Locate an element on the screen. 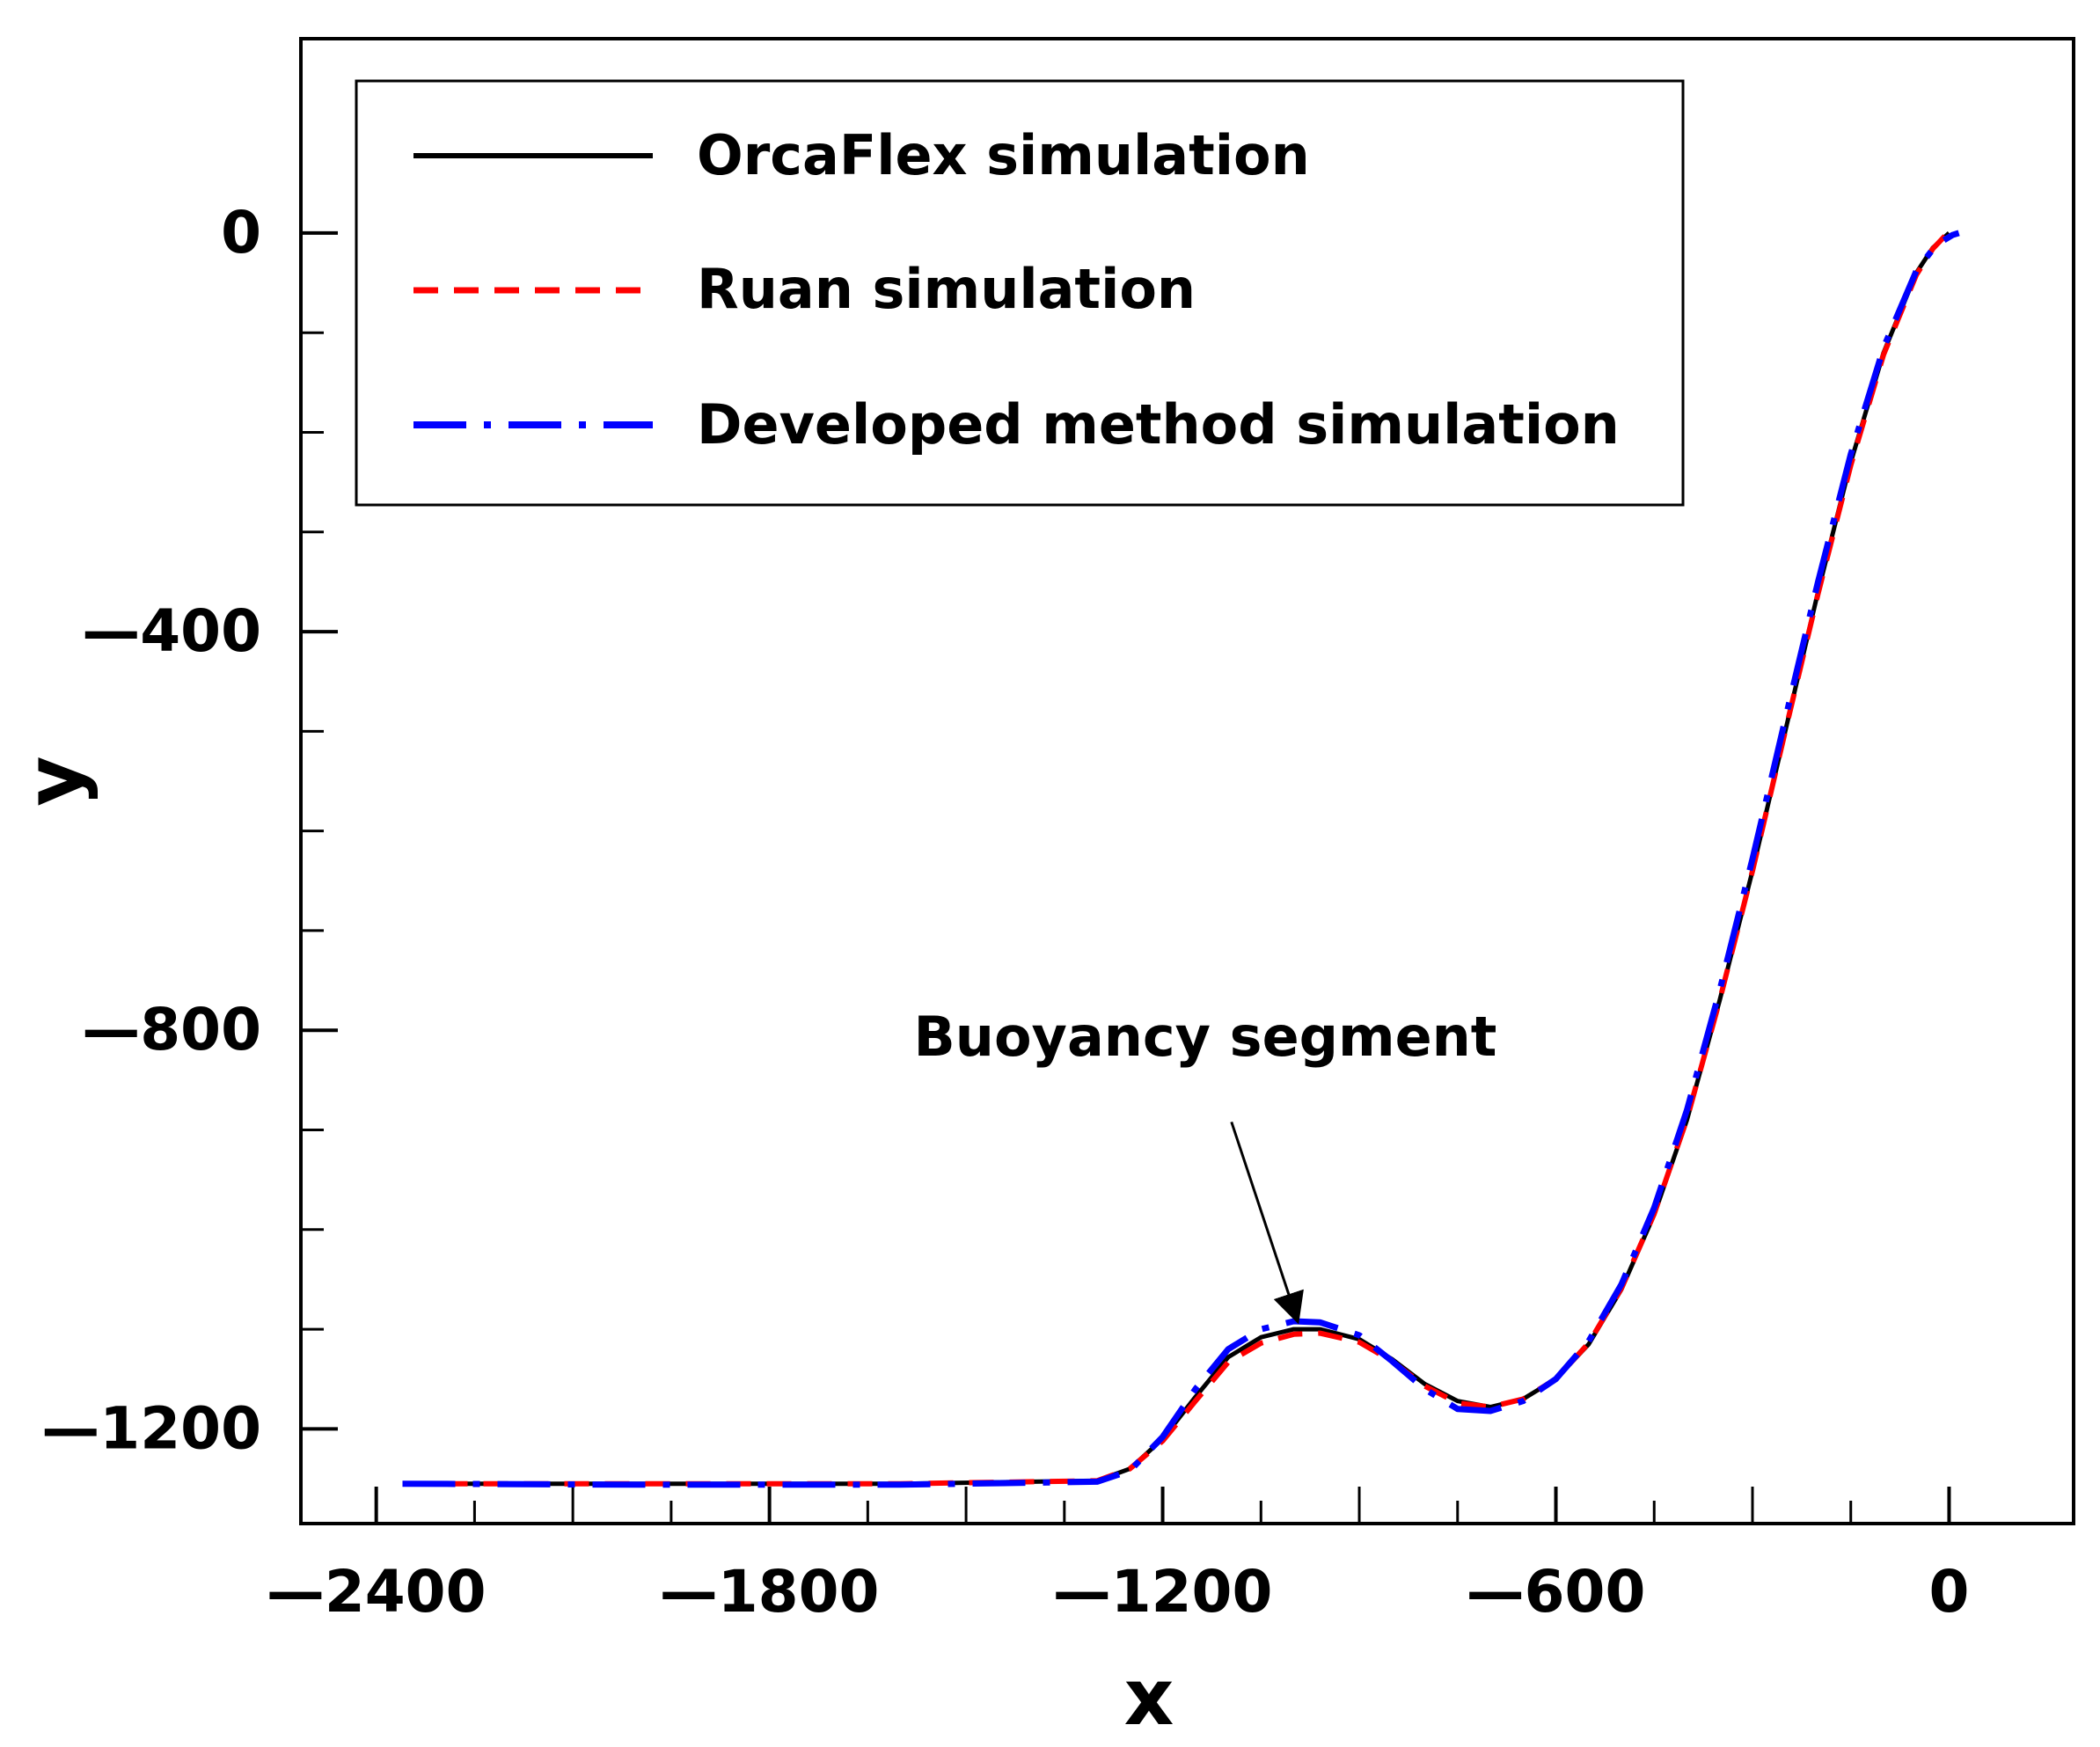 Image resolution: width=2100 pixels, height=1747 pixels. y-tick-label: —400 is located at coordinates (171, 631).